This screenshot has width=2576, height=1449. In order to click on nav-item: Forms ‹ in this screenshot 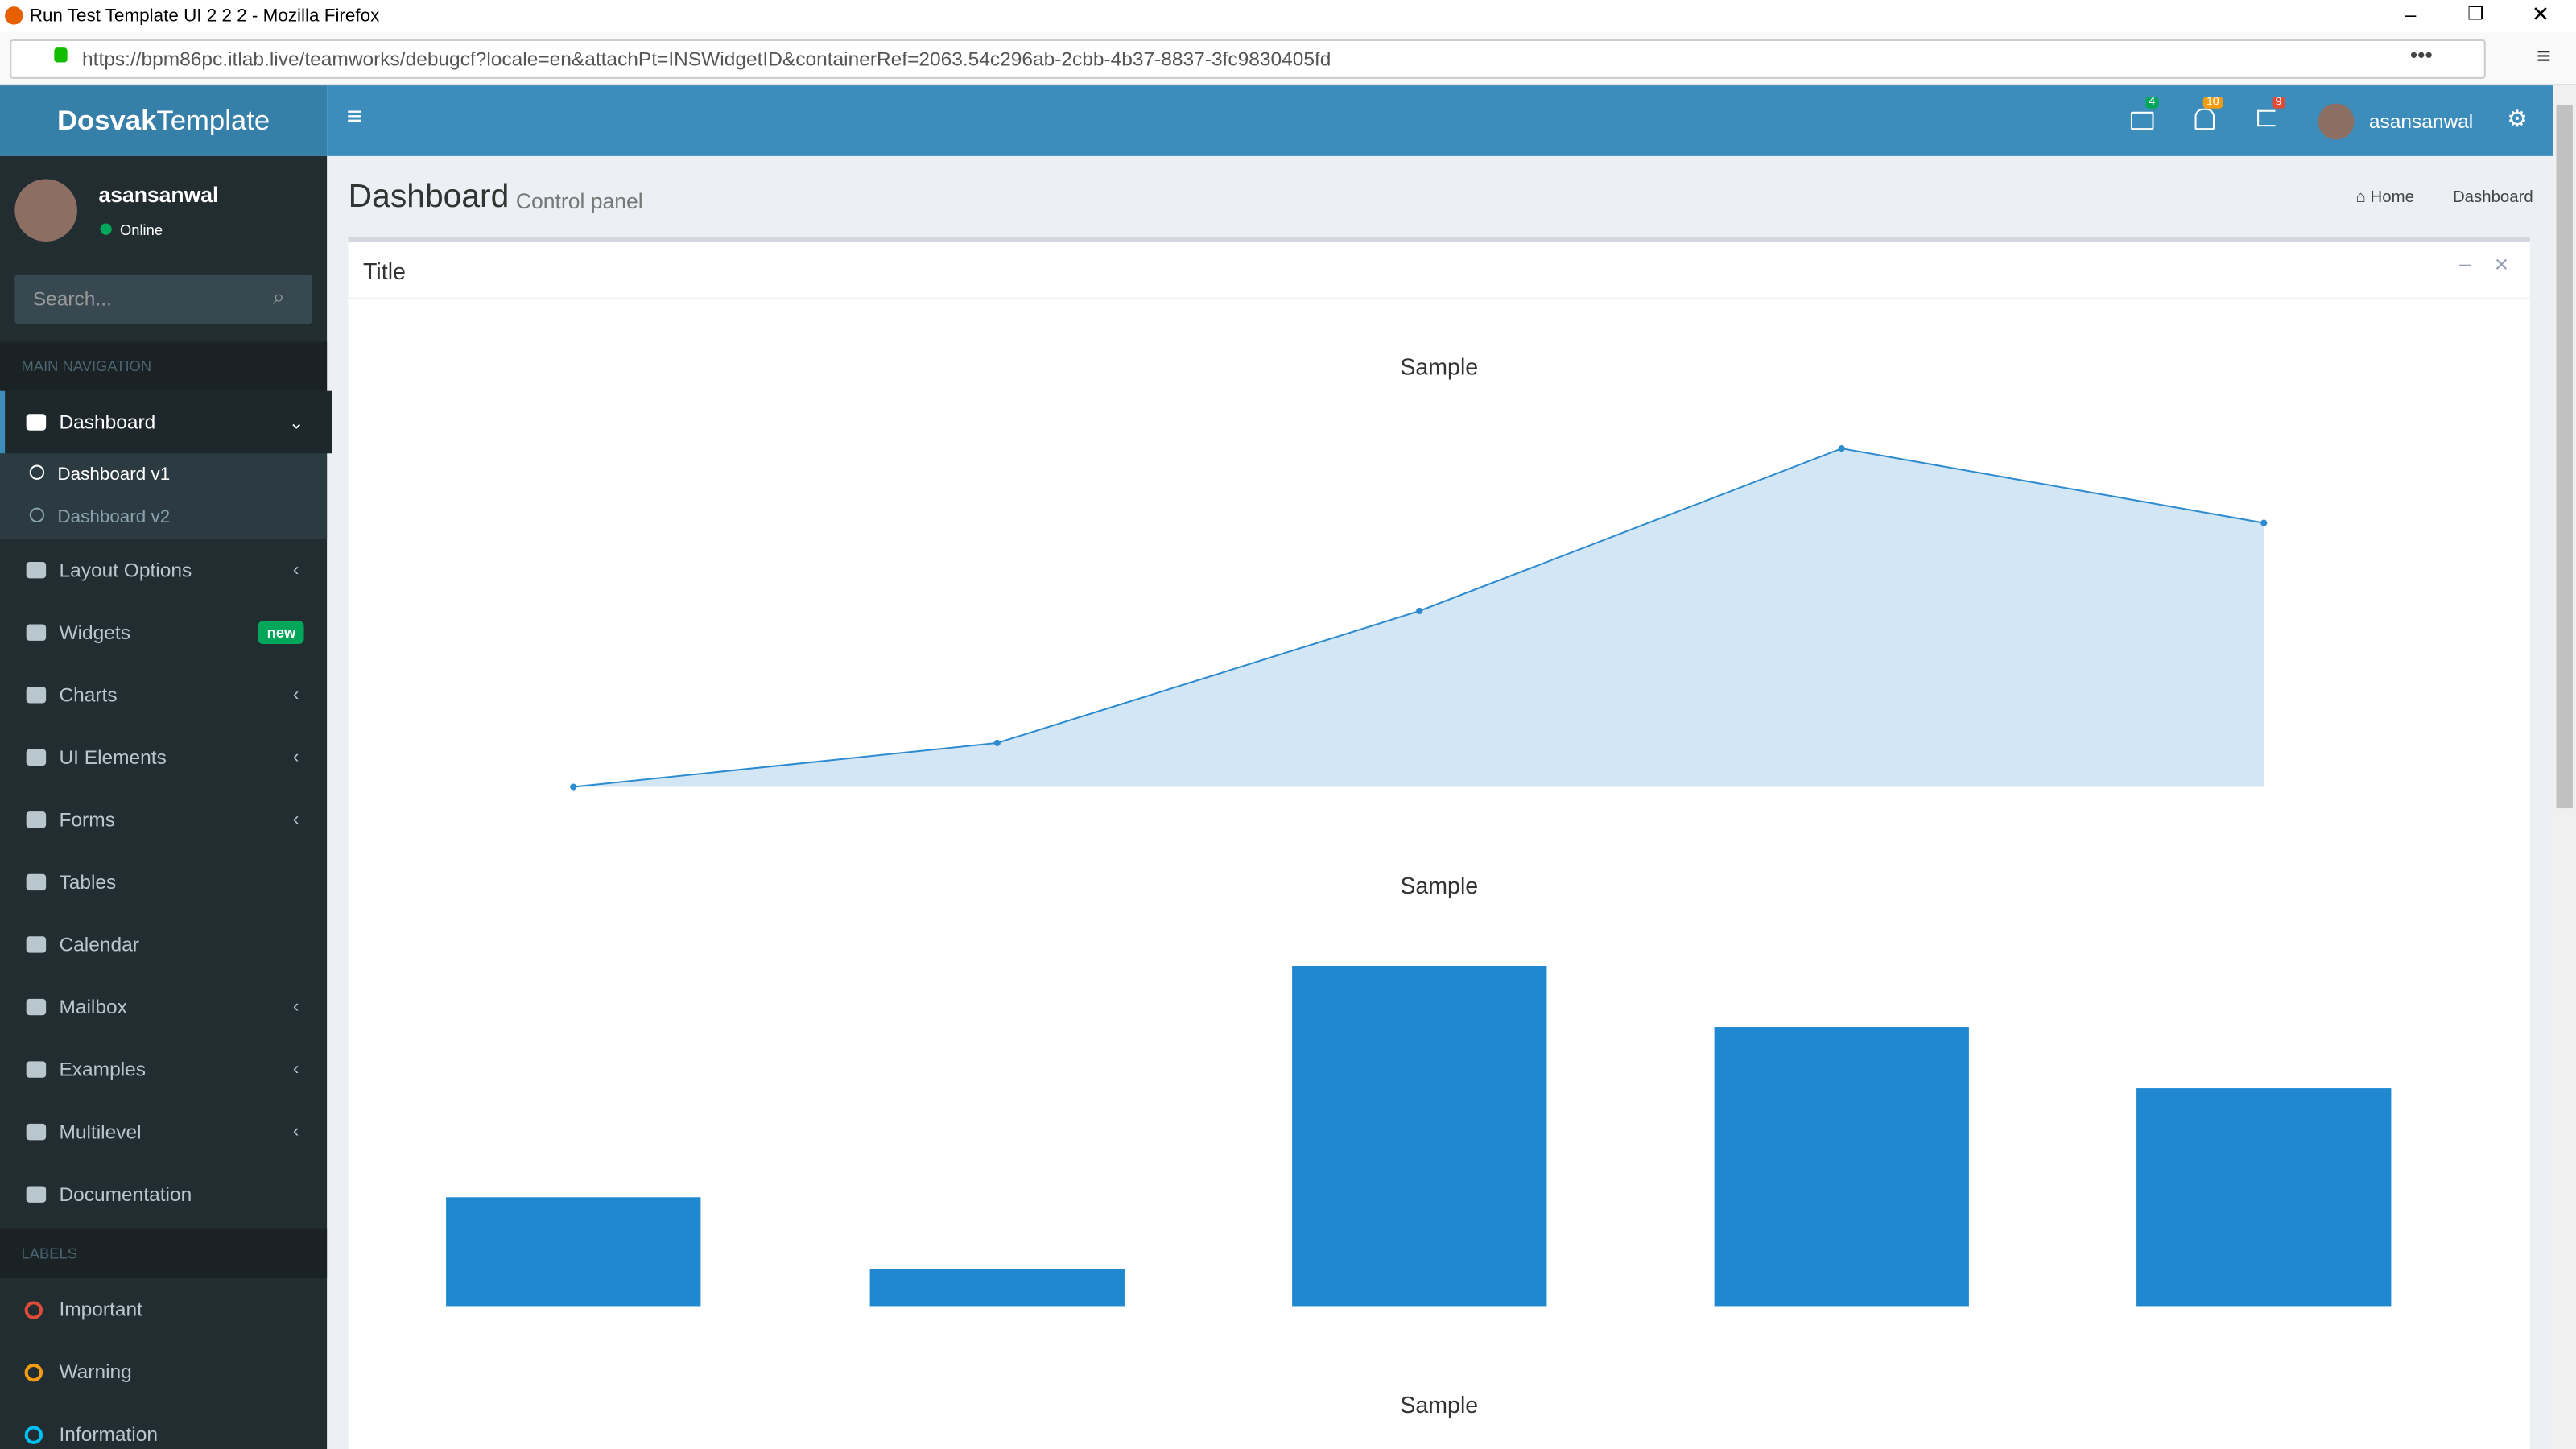, I will do `click(163, 820)`.